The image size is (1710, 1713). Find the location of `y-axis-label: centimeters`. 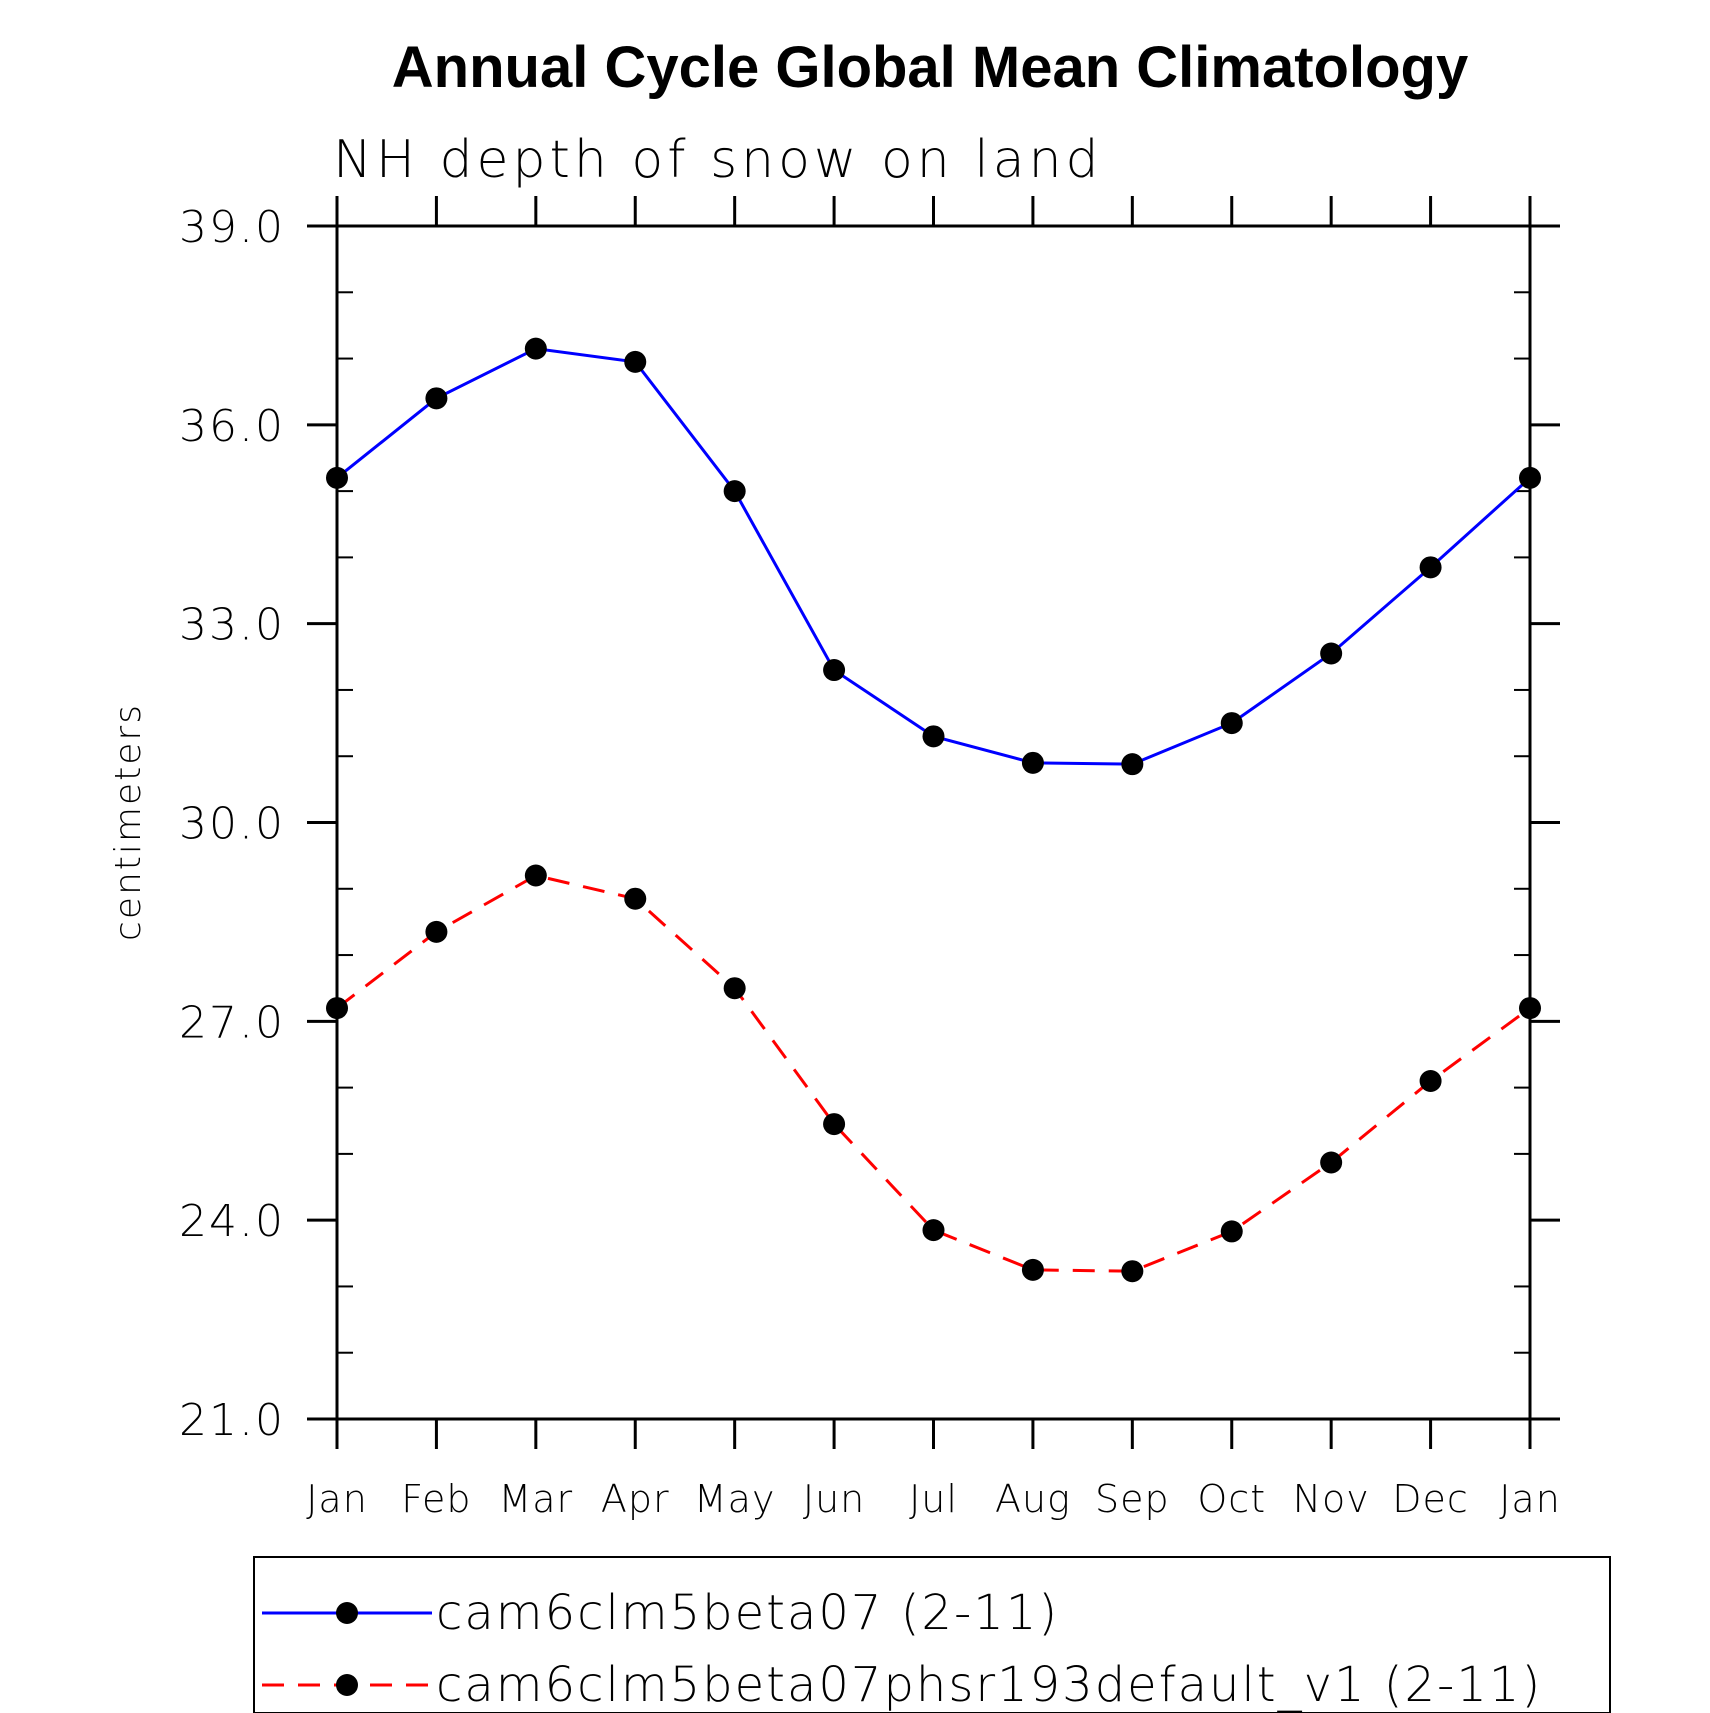

y-axis-label: centimeters is located at coordinates (128, 822).